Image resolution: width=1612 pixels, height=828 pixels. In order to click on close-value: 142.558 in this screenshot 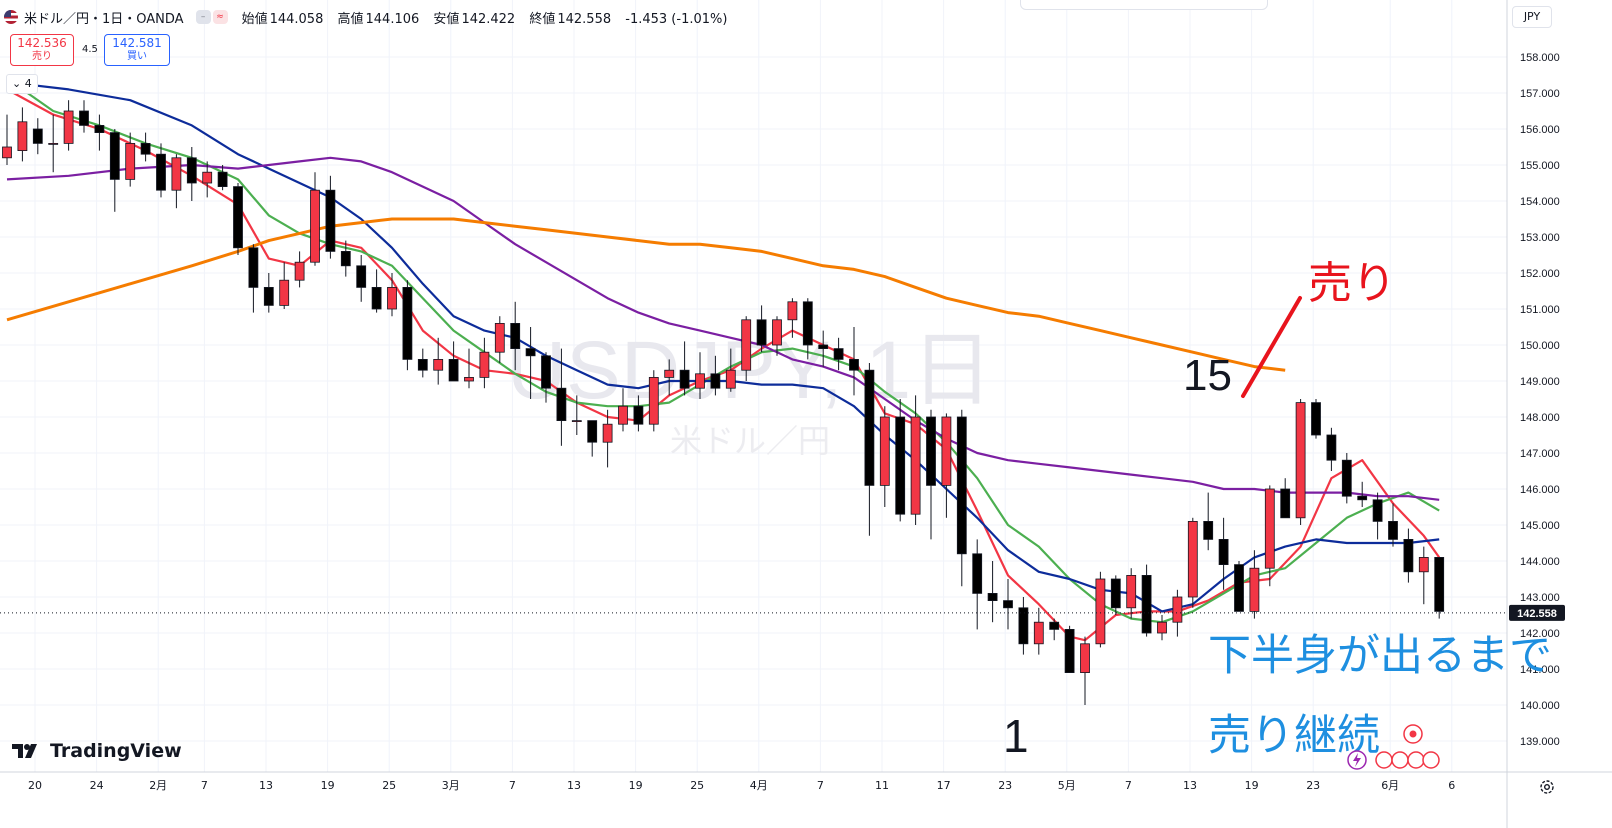, I will do `click(584, 19)`.